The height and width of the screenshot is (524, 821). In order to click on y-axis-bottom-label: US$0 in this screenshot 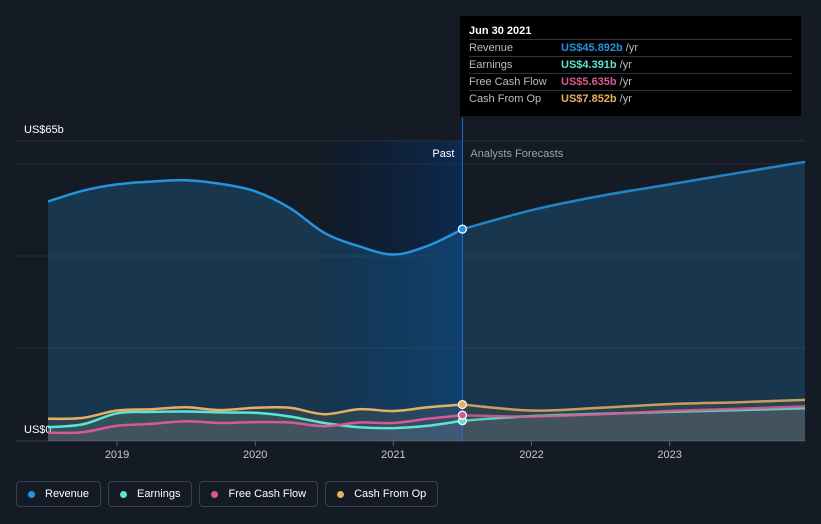, I will do `click(38, 430)`.